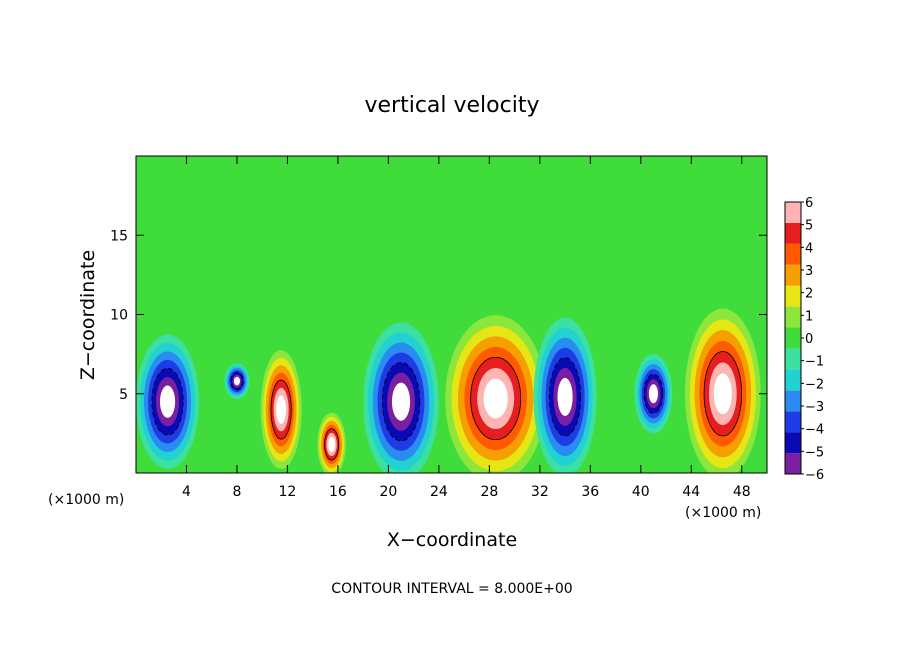 This screenshot has height=654, width=904. What do you see at coordinates (388, 492) in the screenshot?
I see `x-tick-label: 20` at bounding box center [388, 492].